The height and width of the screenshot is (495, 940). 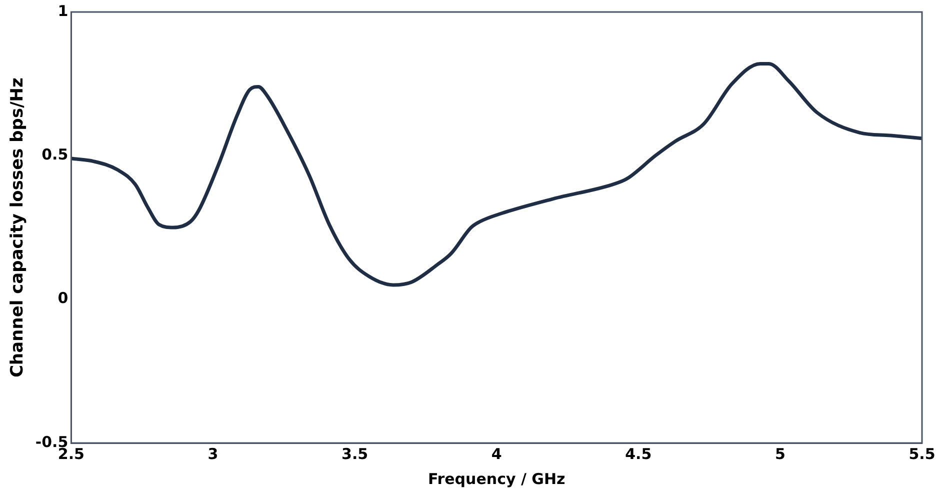 I want to click on x-tick-label: 5, so click(x=780, y=453).